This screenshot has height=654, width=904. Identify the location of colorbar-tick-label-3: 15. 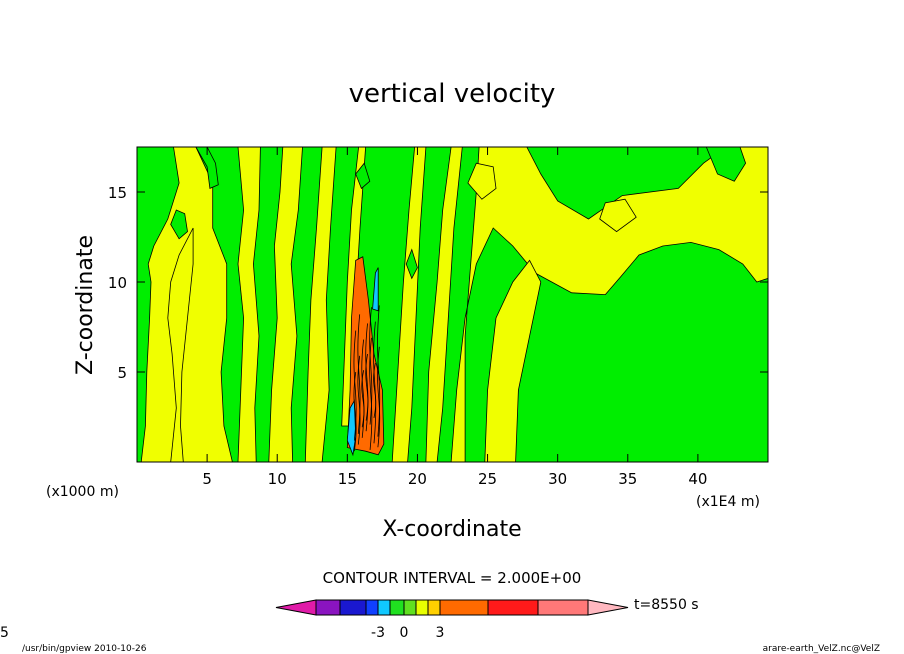
(4, 633).